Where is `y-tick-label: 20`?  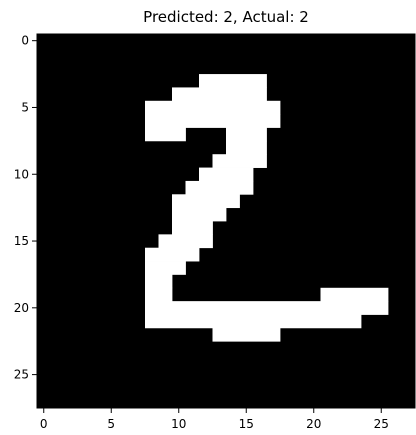 y-tick-label: 20 is located at coordinates (21, 308).